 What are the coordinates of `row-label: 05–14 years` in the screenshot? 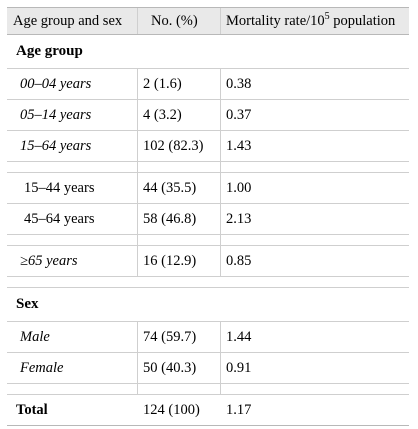 It's located at (56, 114).